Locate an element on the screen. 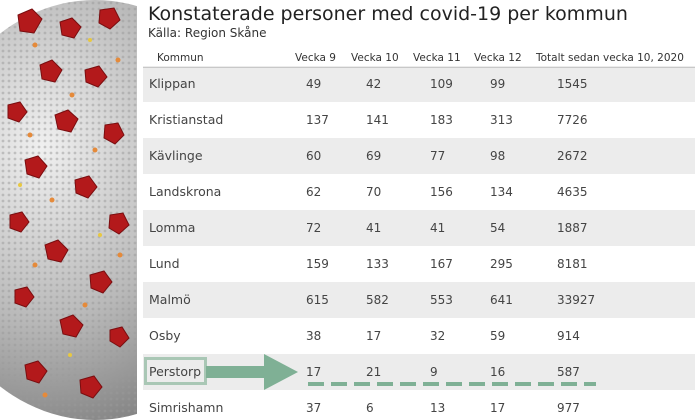 This screenshot has height=420, width=700. source-label: Källa: Region Skåne is located at coordinates (207, 33).